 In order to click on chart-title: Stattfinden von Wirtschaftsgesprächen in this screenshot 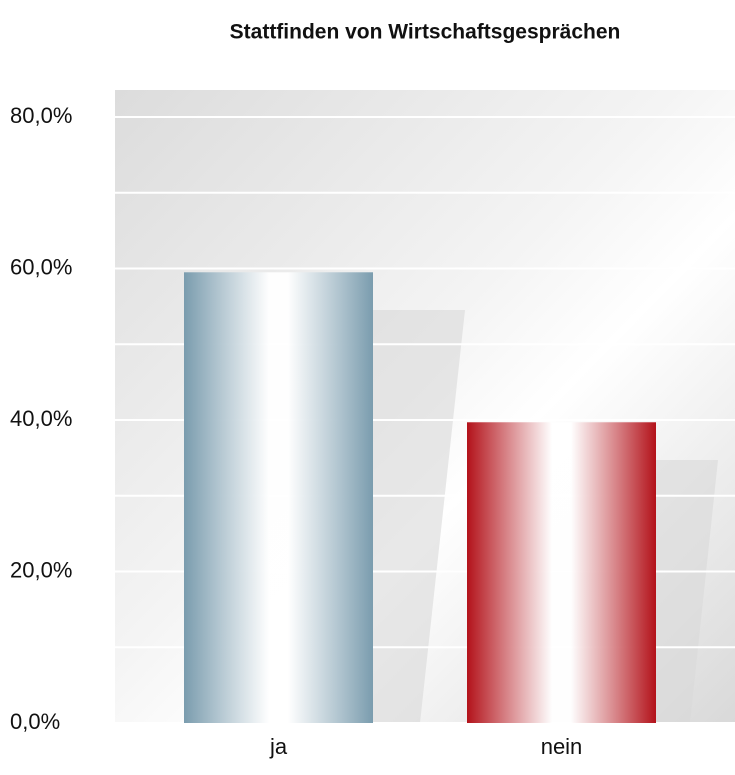, I will do `click(425, 32)`.